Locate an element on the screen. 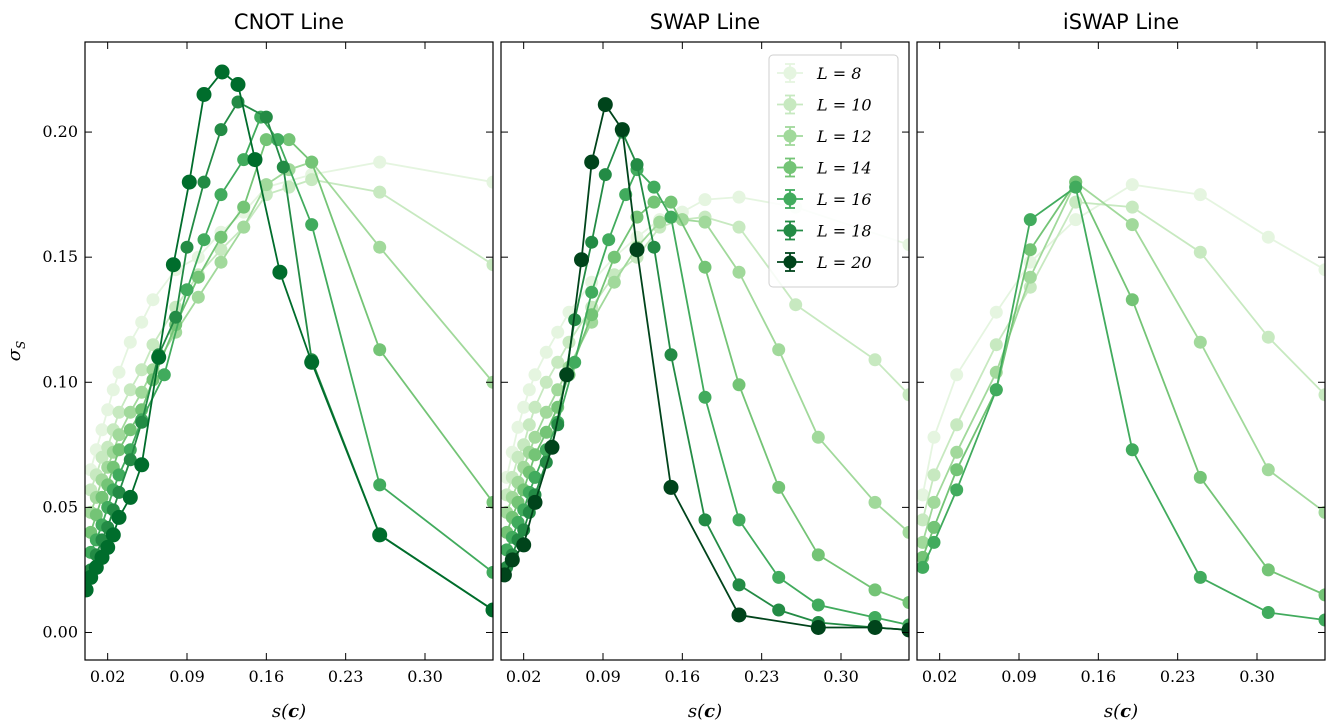 Image resolution: width=1328 pixels, height=723 pixels. legend-label: L = 12 is located at coordinates (844, 136).